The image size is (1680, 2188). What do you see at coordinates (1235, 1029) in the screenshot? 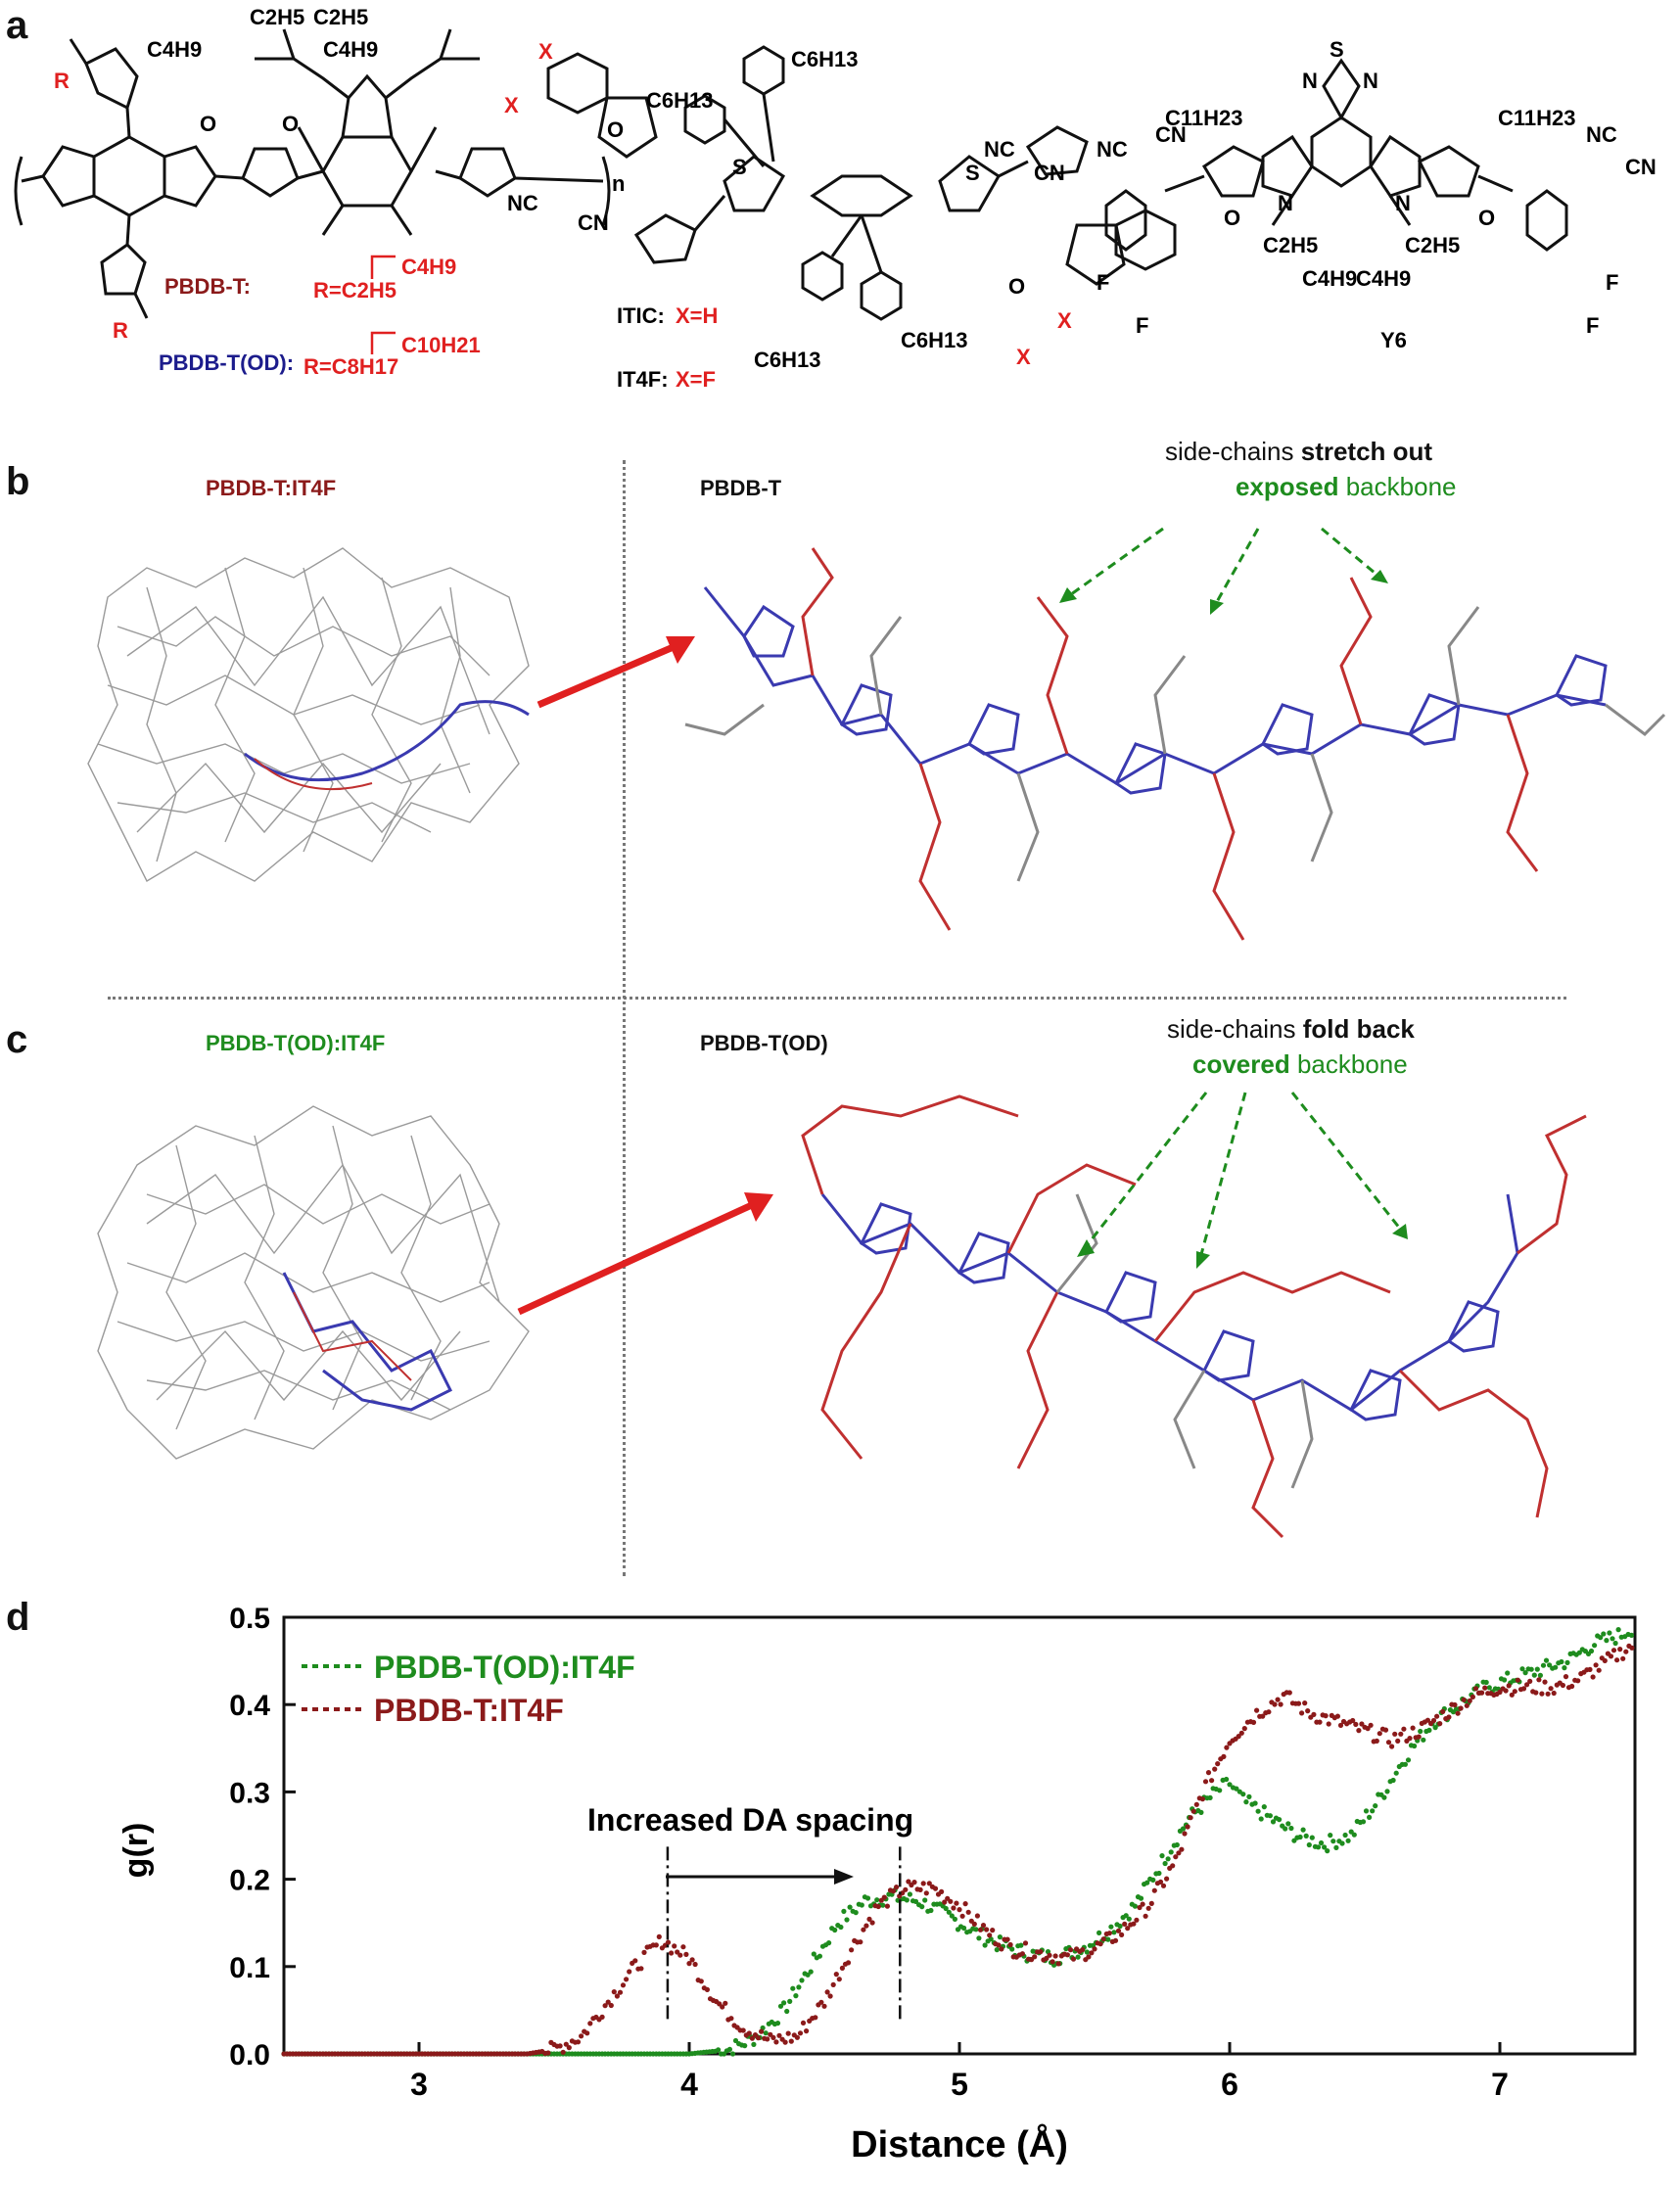
I see `panel-c-note-plain: side-chains` at bounding box center [1235, 1029].